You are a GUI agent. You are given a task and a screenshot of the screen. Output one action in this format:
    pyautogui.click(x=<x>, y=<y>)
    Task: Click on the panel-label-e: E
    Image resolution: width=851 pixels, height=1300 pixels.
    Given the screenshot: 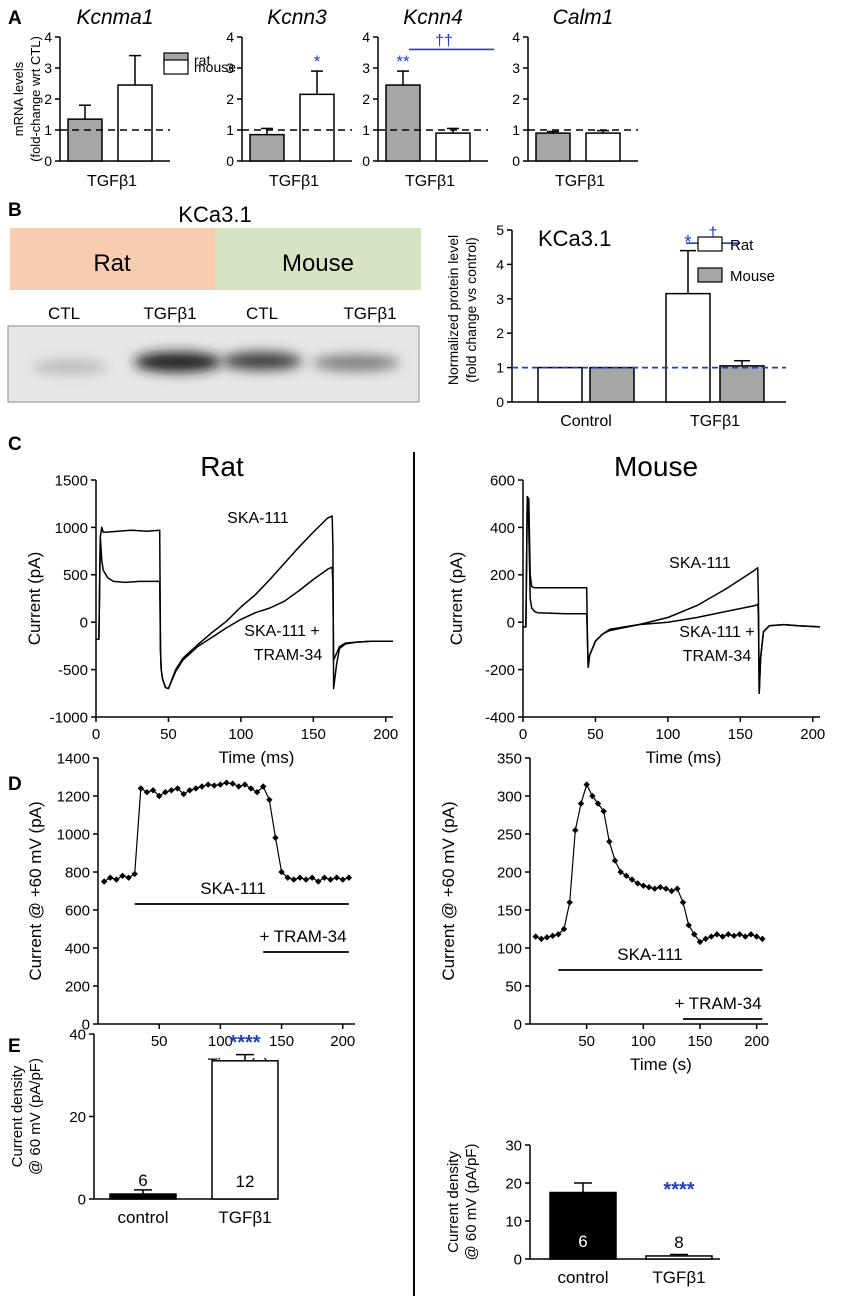 What is the action you would take?
    pyautogui.click(x=14, y=1046)
    